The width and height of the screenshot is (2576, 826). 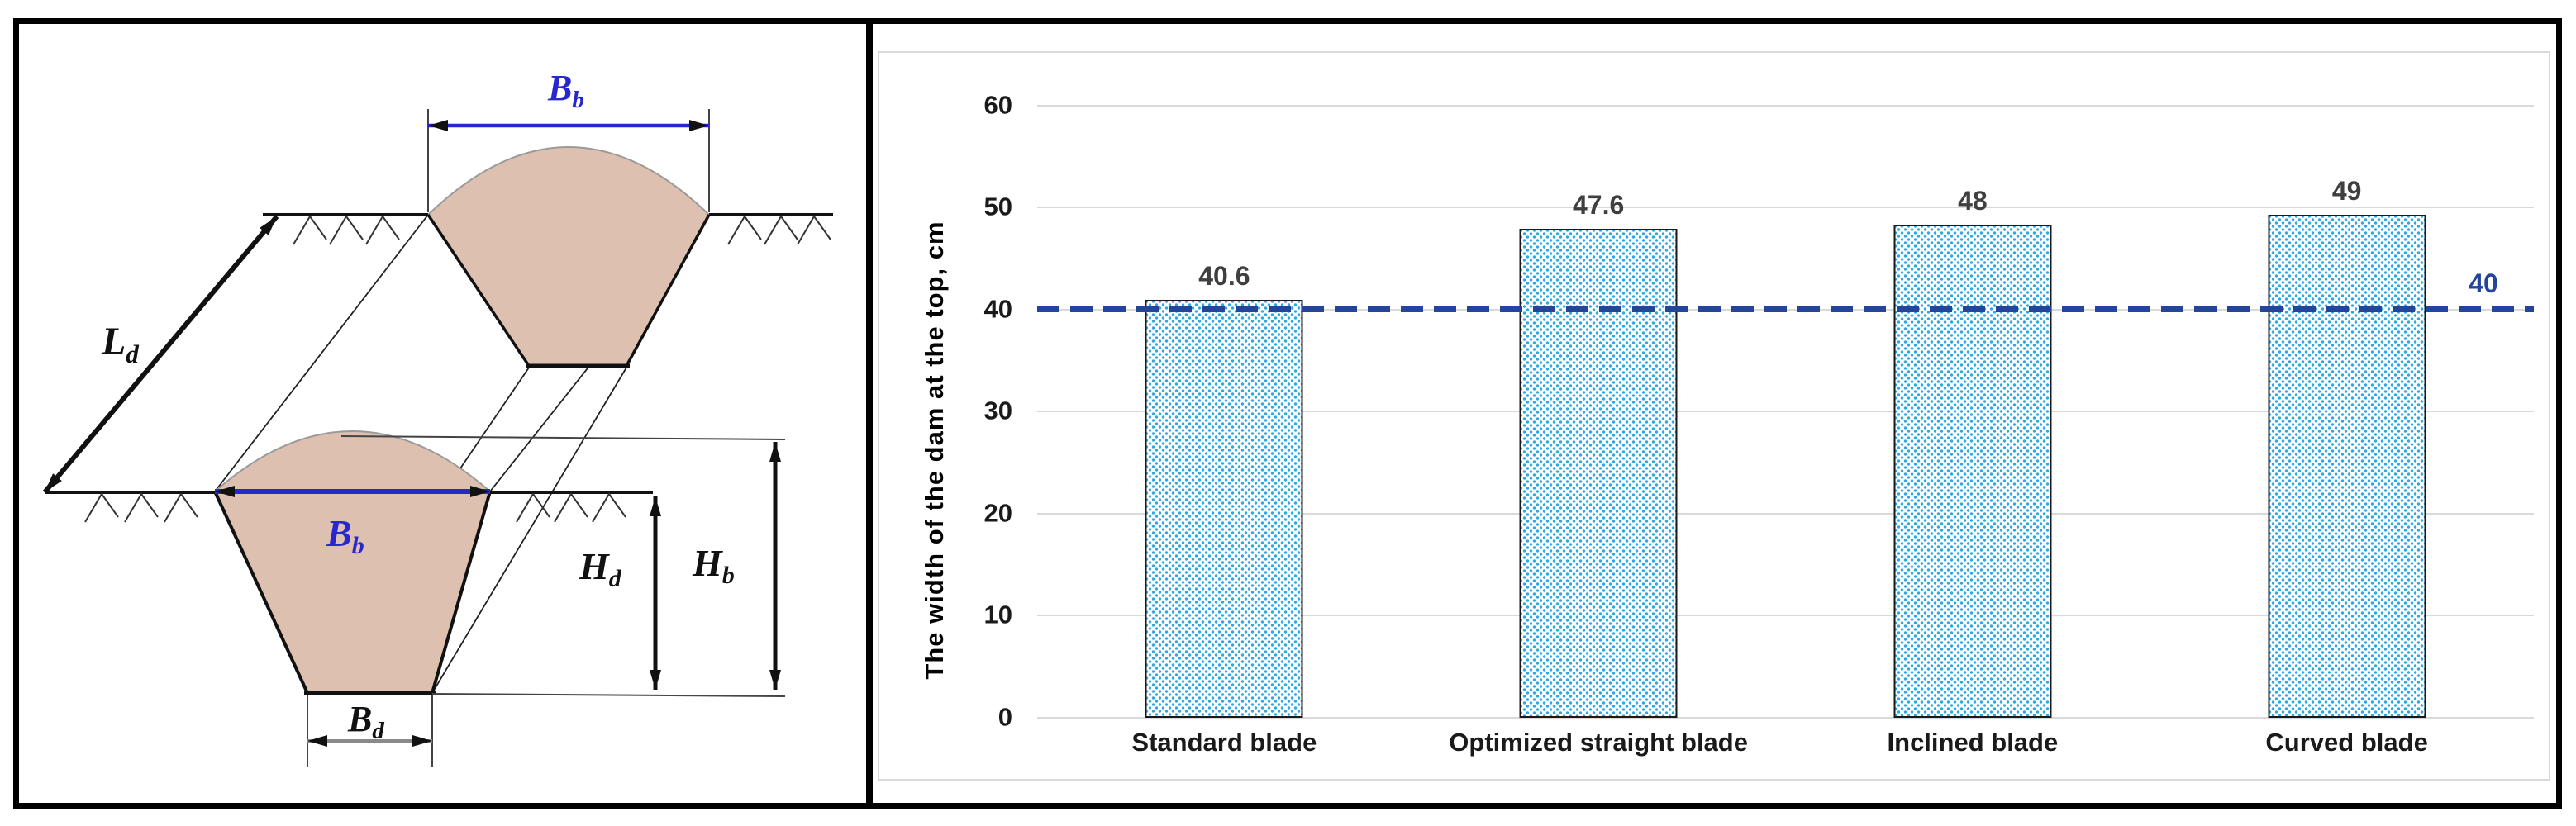 I want to click on y-tick-label-0: 0, so click(x=1005, y=717).